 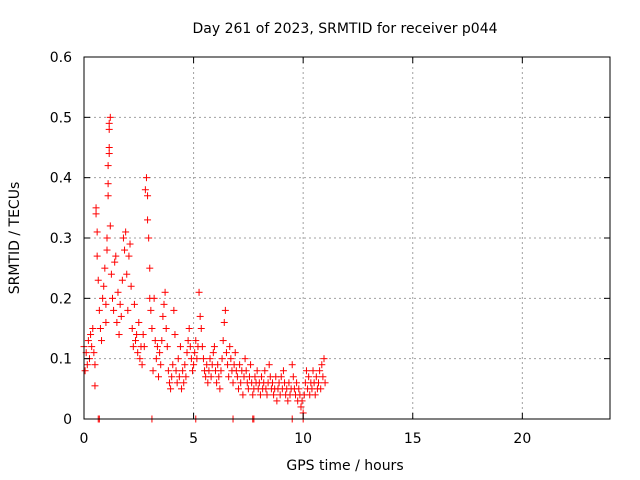 What do you see at coordinates (522, 439) in the screenshot?
I see `x-tick-label: 20` at bounding box center [522, 439].